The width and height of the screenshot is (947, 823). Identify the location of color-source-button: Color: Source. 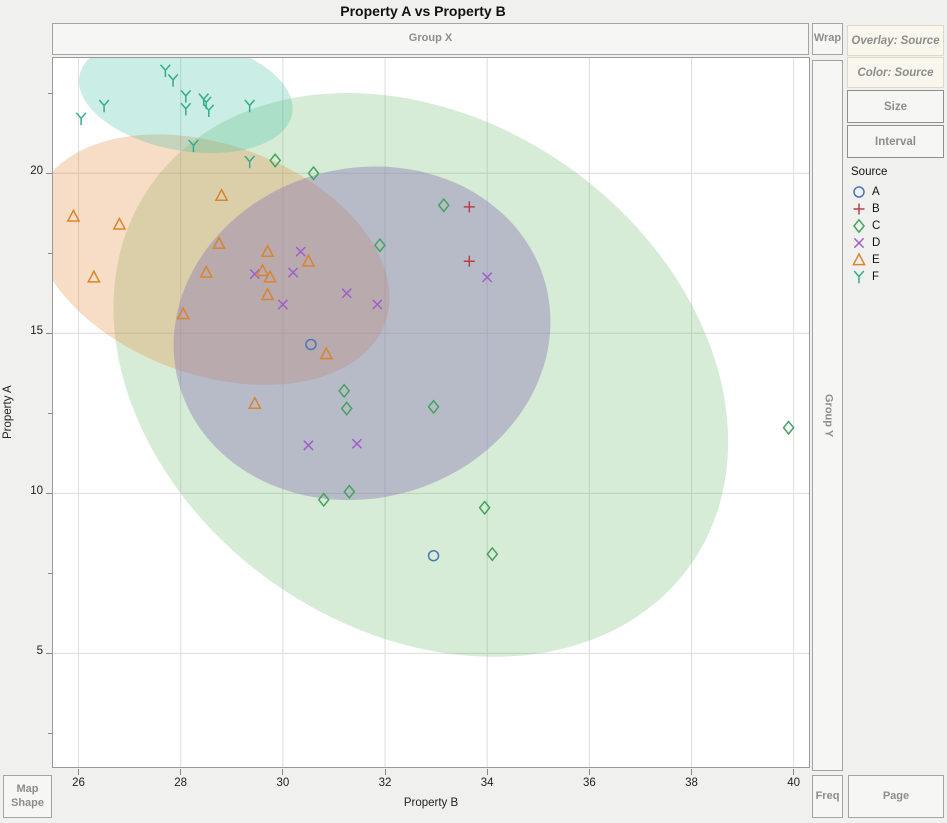
(895, 72).